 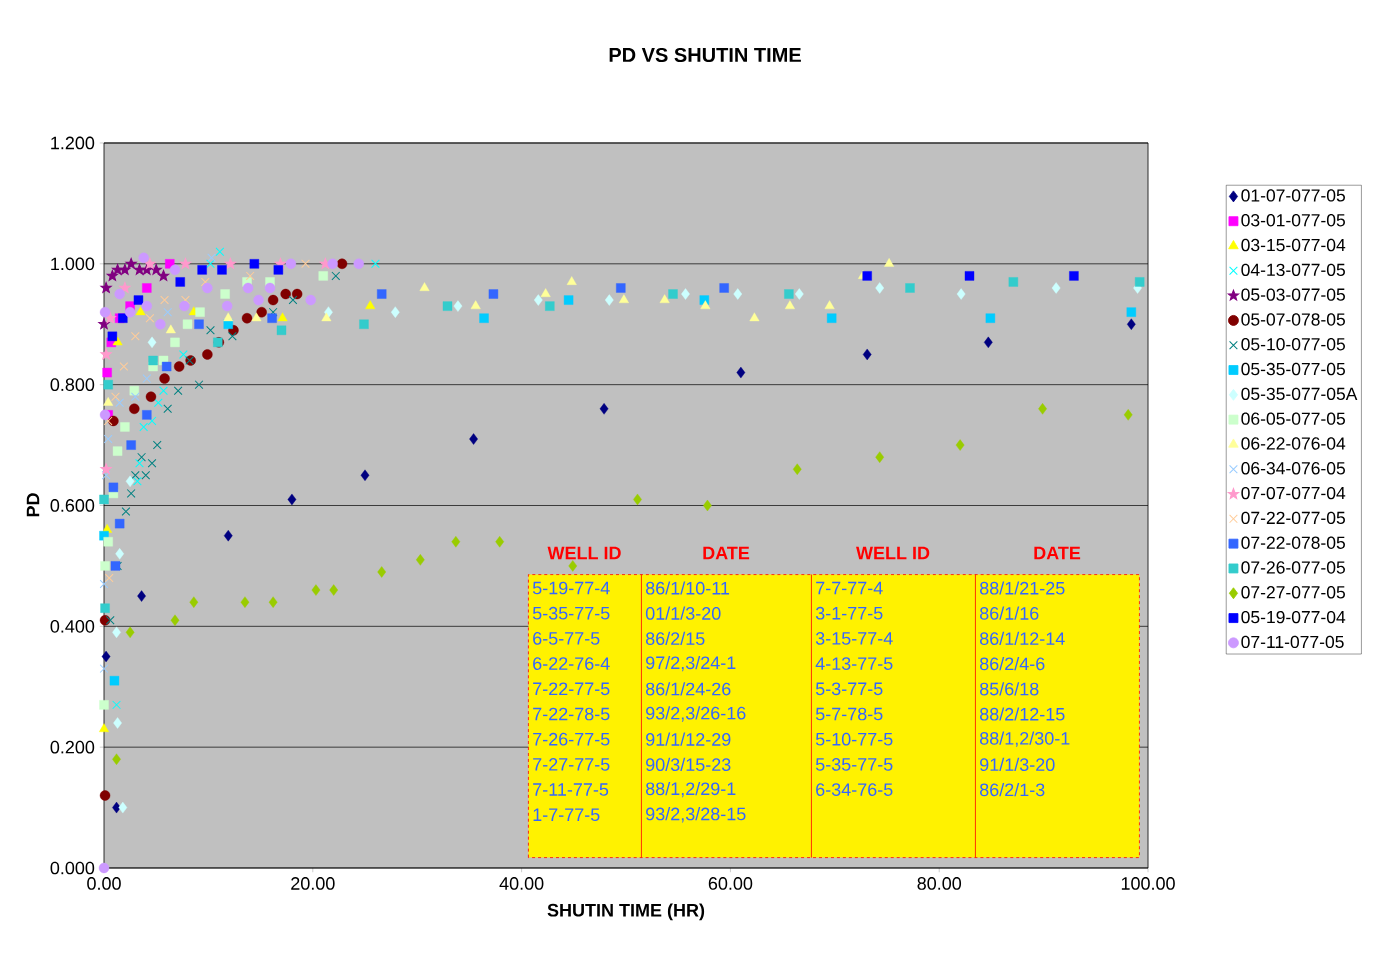 I want to click on annotation: 5-7-78-5, so click(x=849, y=714).